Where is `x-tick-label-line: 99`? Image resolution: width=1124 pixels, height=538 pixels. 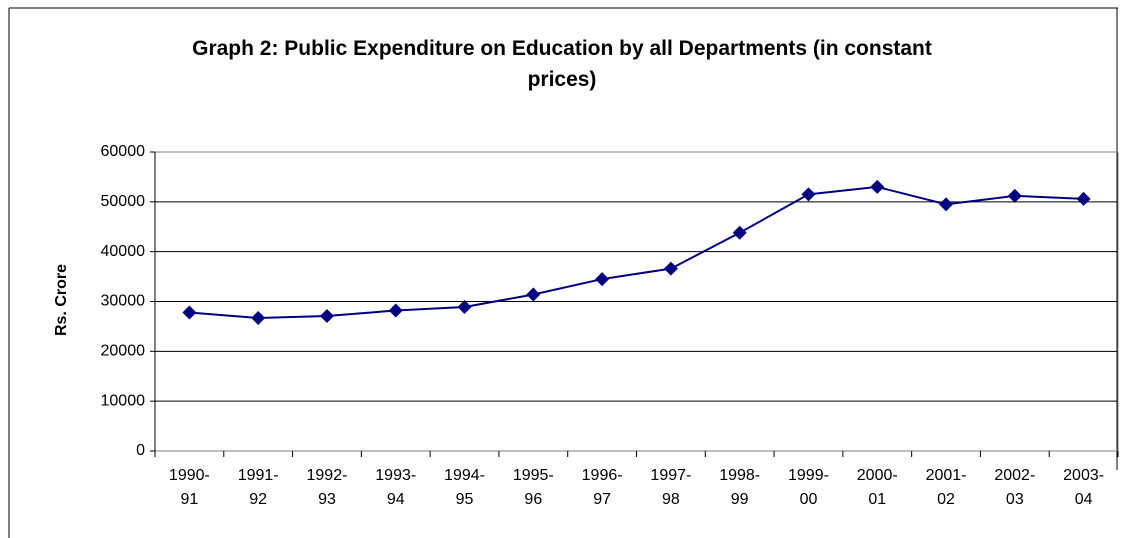 x-tick-label-line: 99 is located at coordinates (740, 499).